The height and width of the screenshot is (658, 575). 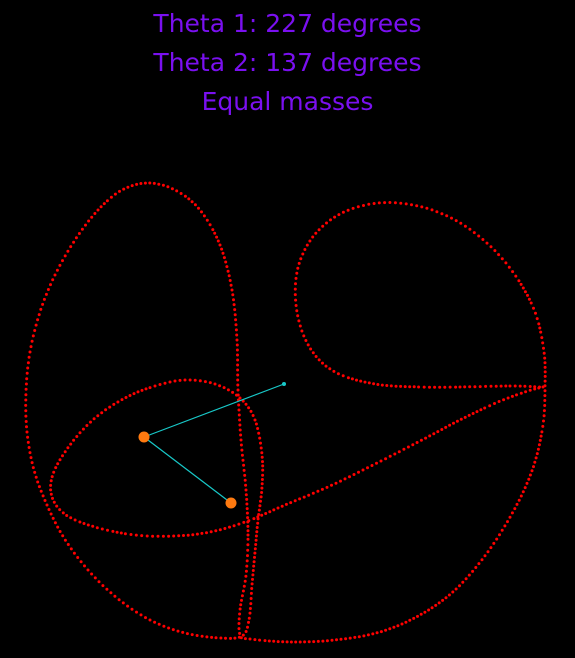 What do you see at coordinates (231, 503) in the screenshot?
I see `lower-bob` at bounding box center [231, 503].